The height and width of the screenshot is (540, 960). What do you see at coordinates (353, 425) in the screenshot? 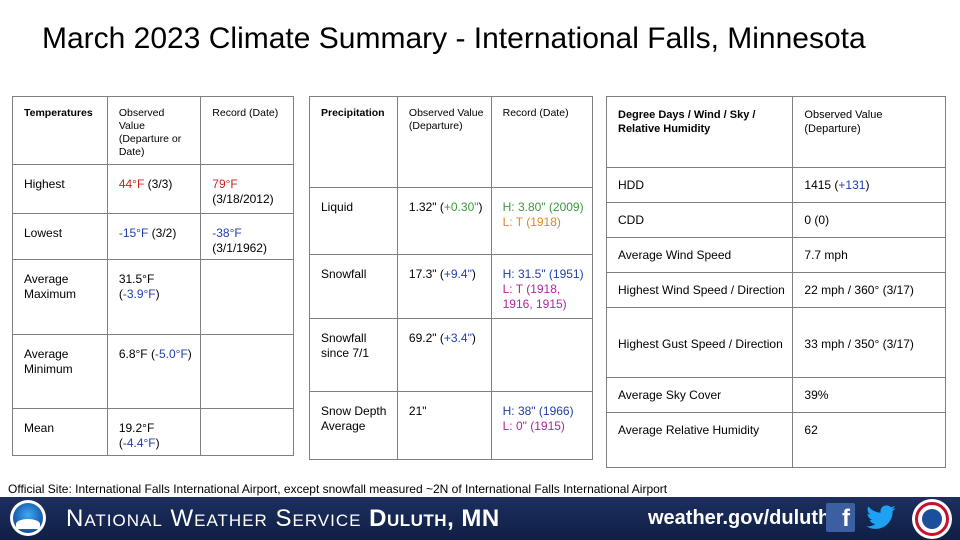
I see `snow-depth-label: Snow Depth Average` at bounding box center [353, 425].